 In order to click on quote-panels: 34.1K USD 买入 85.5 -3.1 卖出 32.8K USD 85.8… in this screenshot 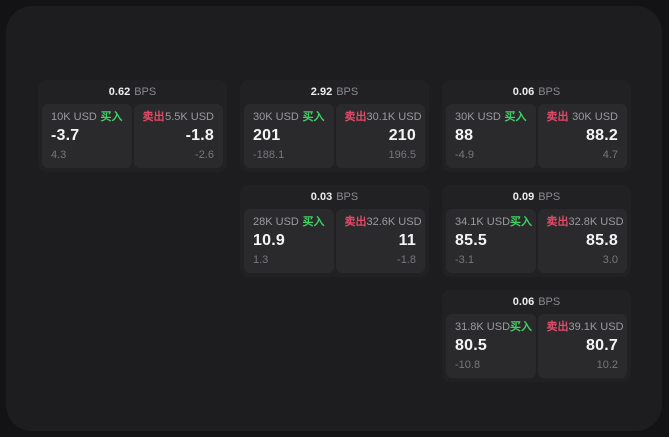, I will do `click(536, 241)`.